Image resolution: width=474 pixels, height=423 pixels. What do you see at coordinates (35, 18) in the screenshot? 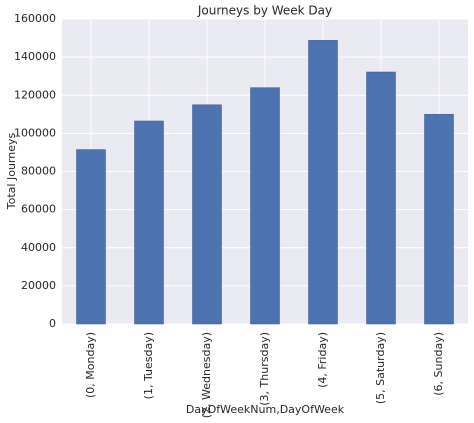
I see `y-tick-label: 160000` at bounding box center [35, 18].